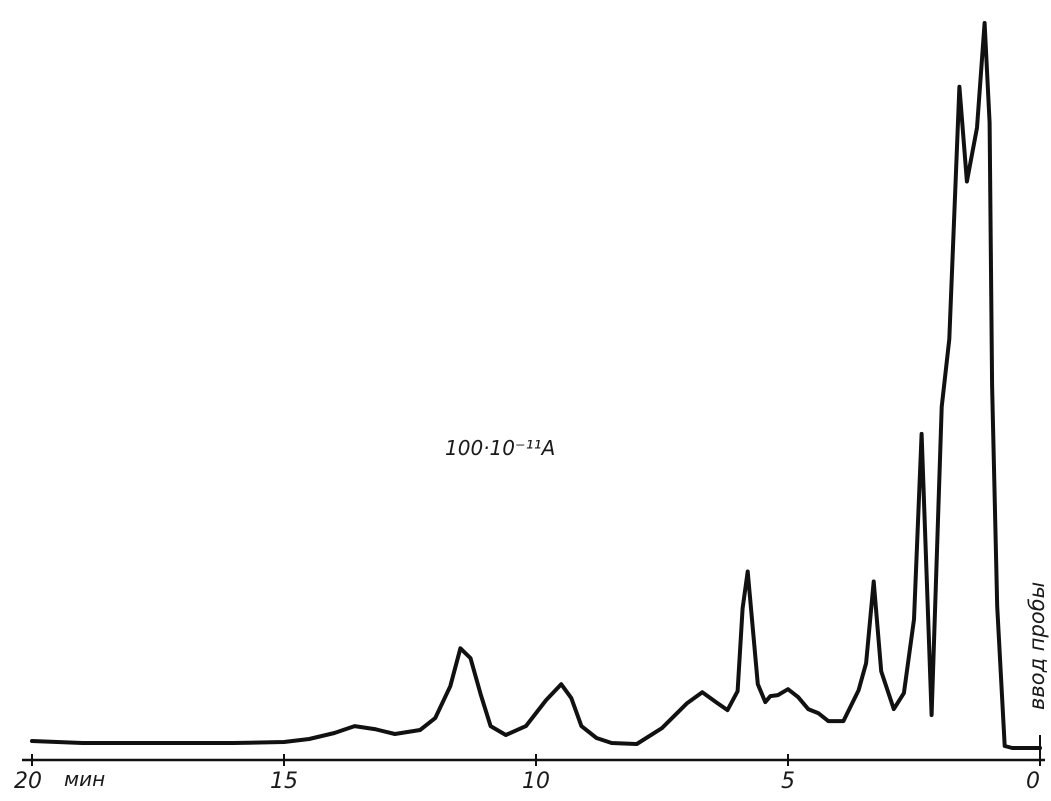 The width and height of the screenshot is (1051, 801). I want to click on x-tick-label: 15, so click(284, 781).